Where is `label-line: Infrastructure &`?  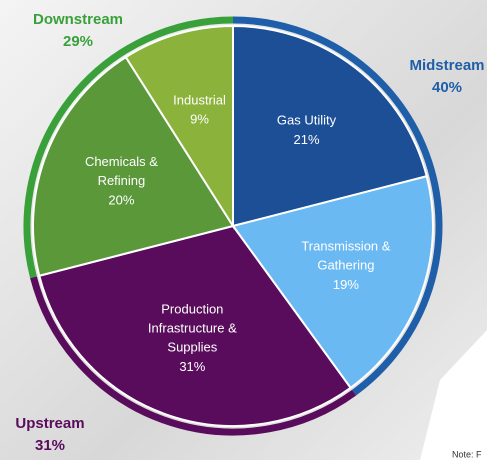
label-line: Infrastructure & is located at coordinates (192, 328).